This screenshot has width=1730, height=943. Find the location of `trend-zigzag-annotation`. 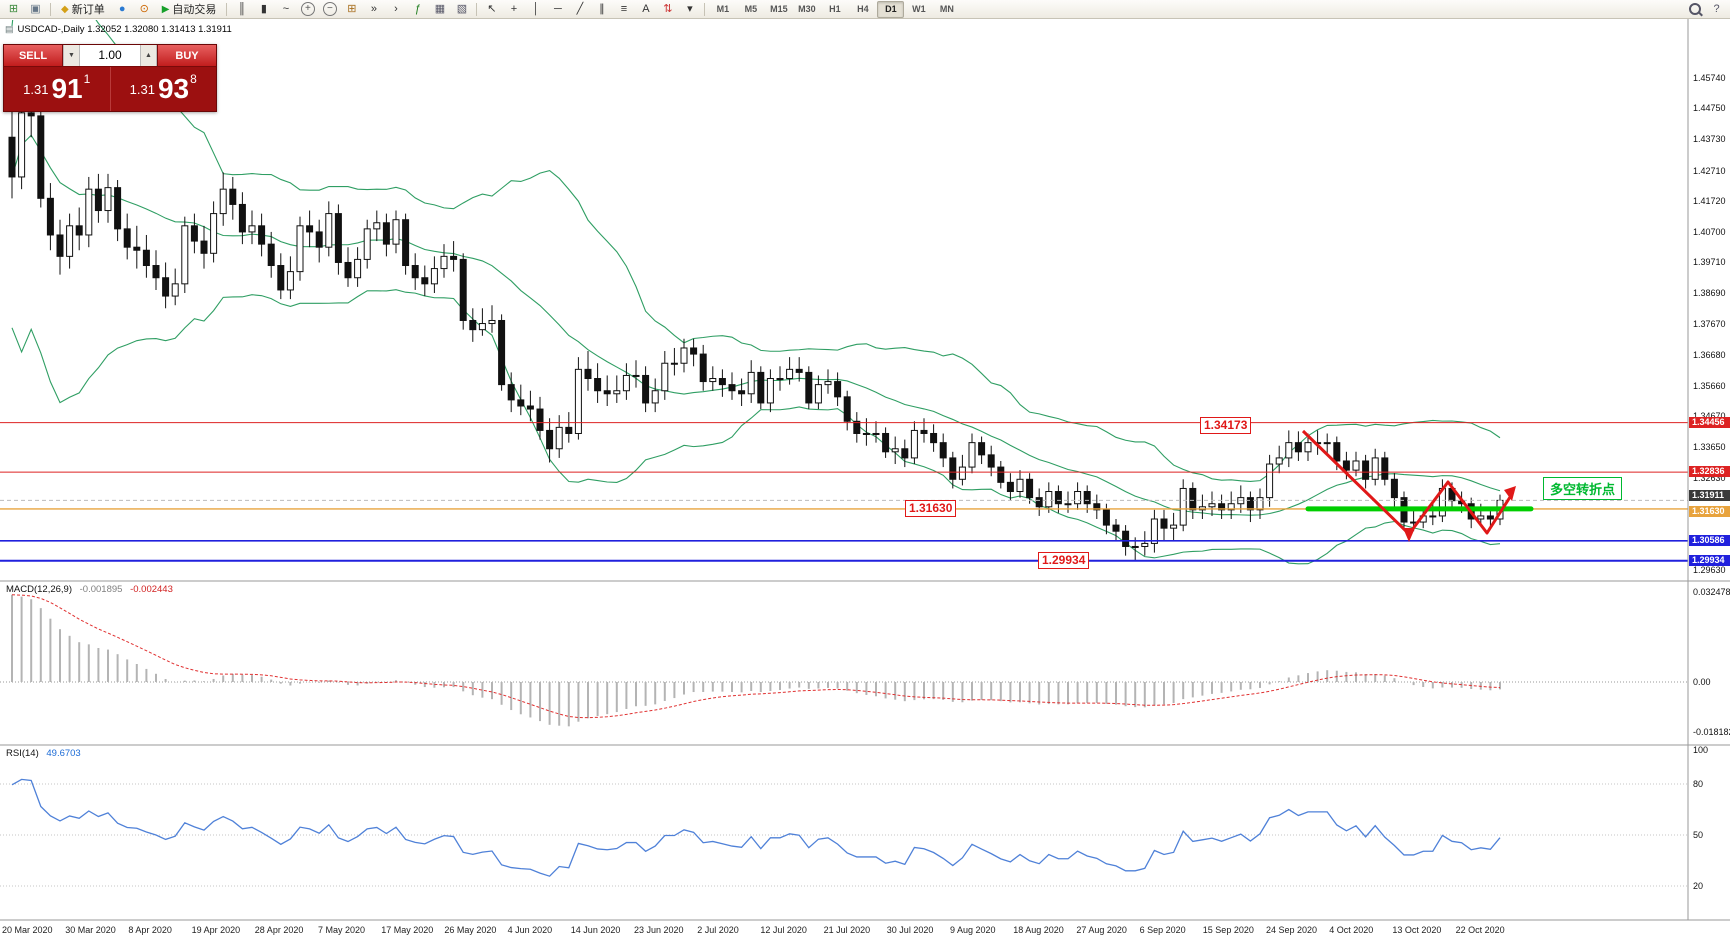

trend-zigzag-annotation is located at coordinates (1407, 482).